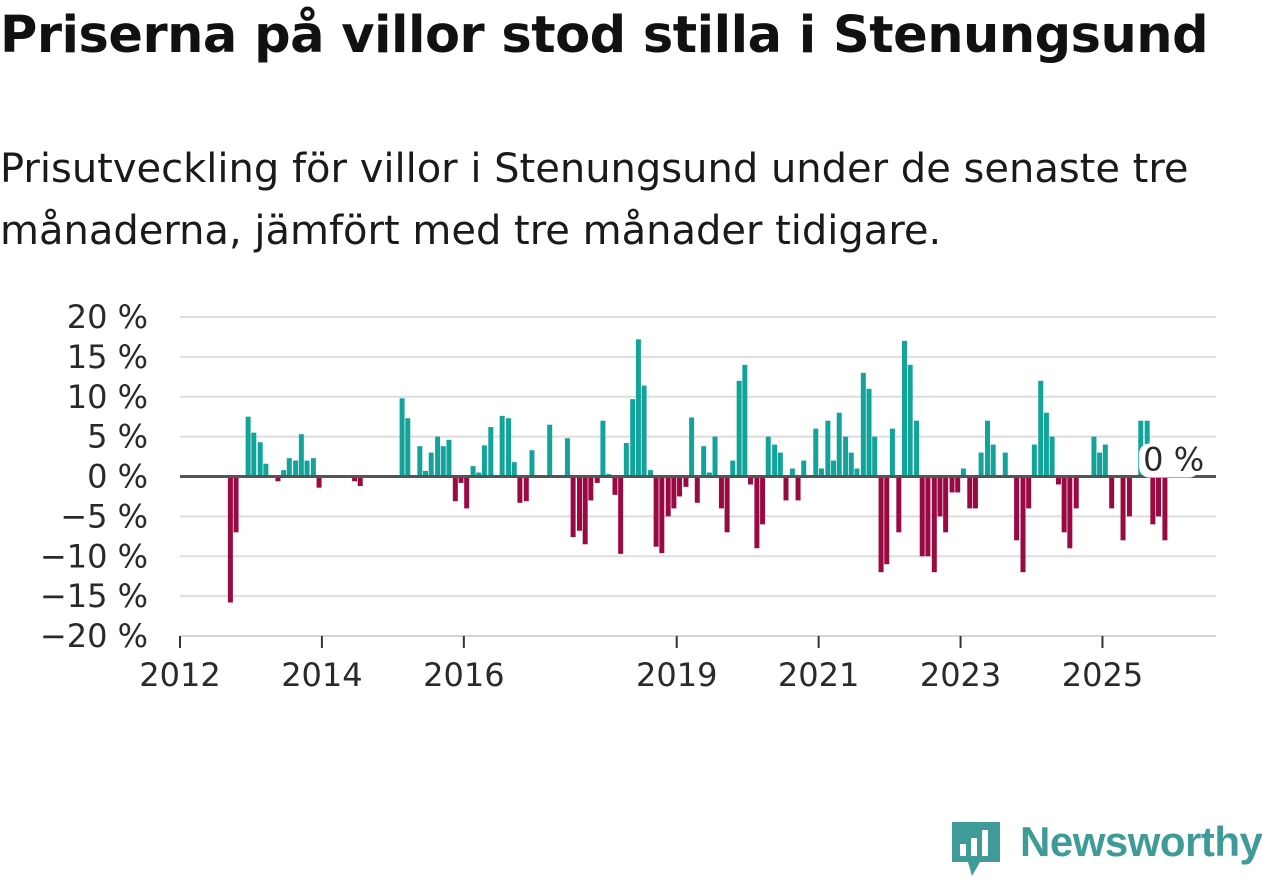 The height and width of the screenshot is (879, 1262). I want to click on newsworthy-logo: Newsworthy, so click(1106, 848).